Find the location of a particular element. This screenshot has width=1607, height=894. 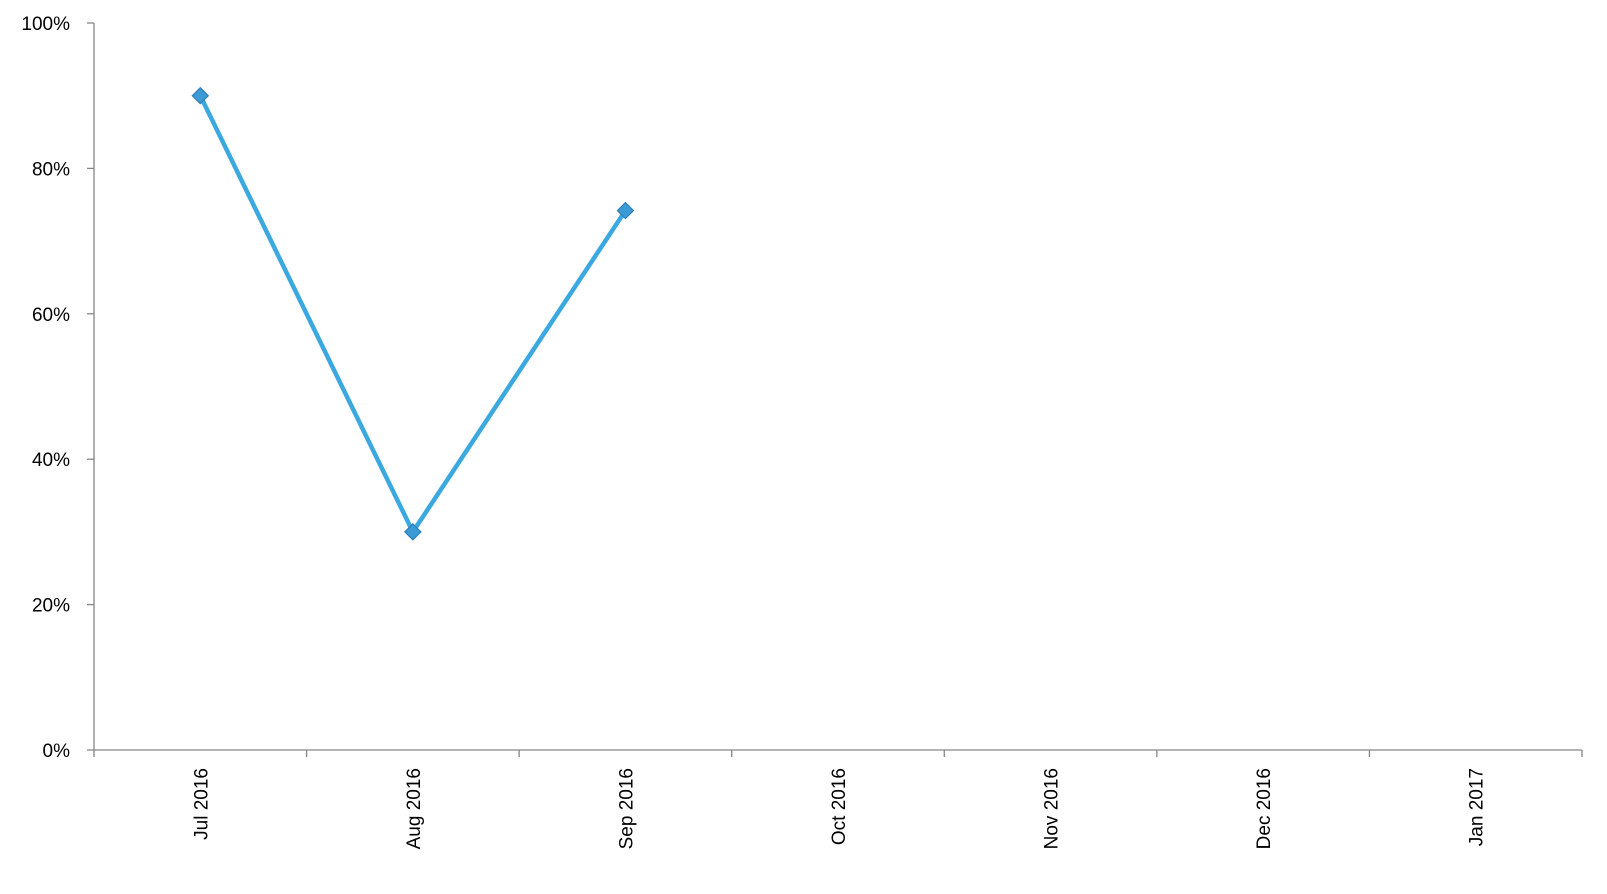

y-tick-label: 20% is located at coordinates (51, 606).